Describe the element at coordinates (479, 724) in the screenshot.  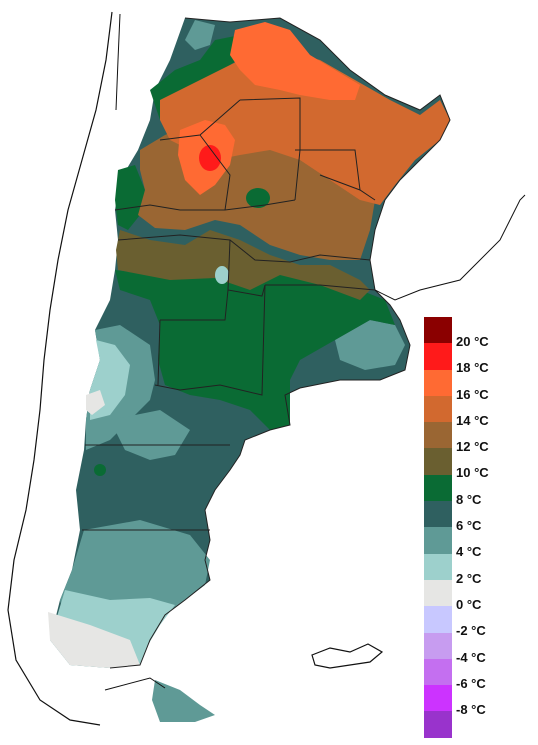
I see `legend-row` at that location.